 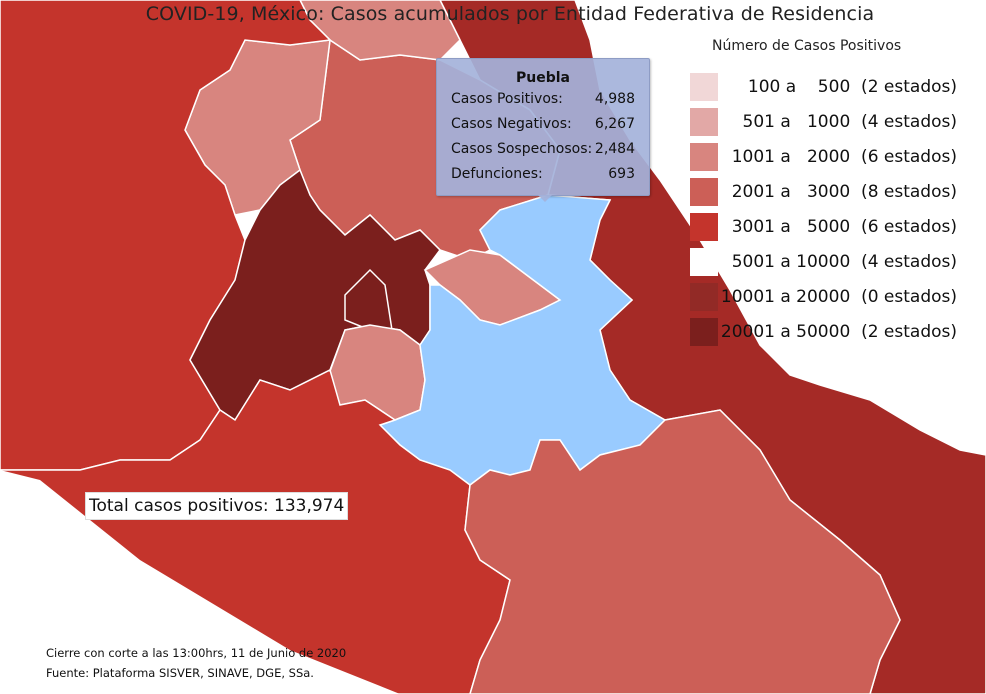 I want to click on tooltip-value: 693, so click(x=621, y=174).